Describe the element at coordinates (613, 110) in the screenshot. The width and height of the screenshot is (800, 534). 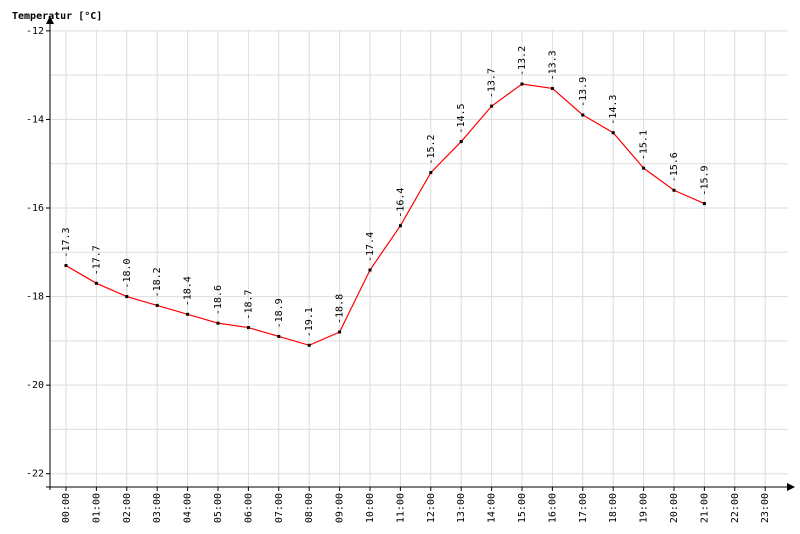
I see `data-label: -14.3` at that location.